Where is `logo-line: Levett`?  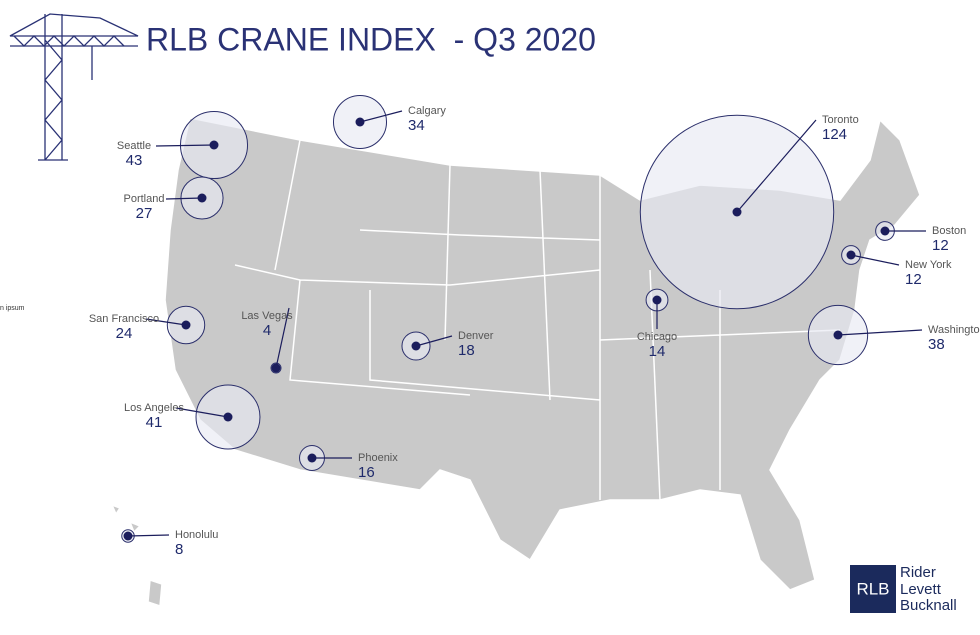 logo-line: Levett is located at coordinates (921, 589).